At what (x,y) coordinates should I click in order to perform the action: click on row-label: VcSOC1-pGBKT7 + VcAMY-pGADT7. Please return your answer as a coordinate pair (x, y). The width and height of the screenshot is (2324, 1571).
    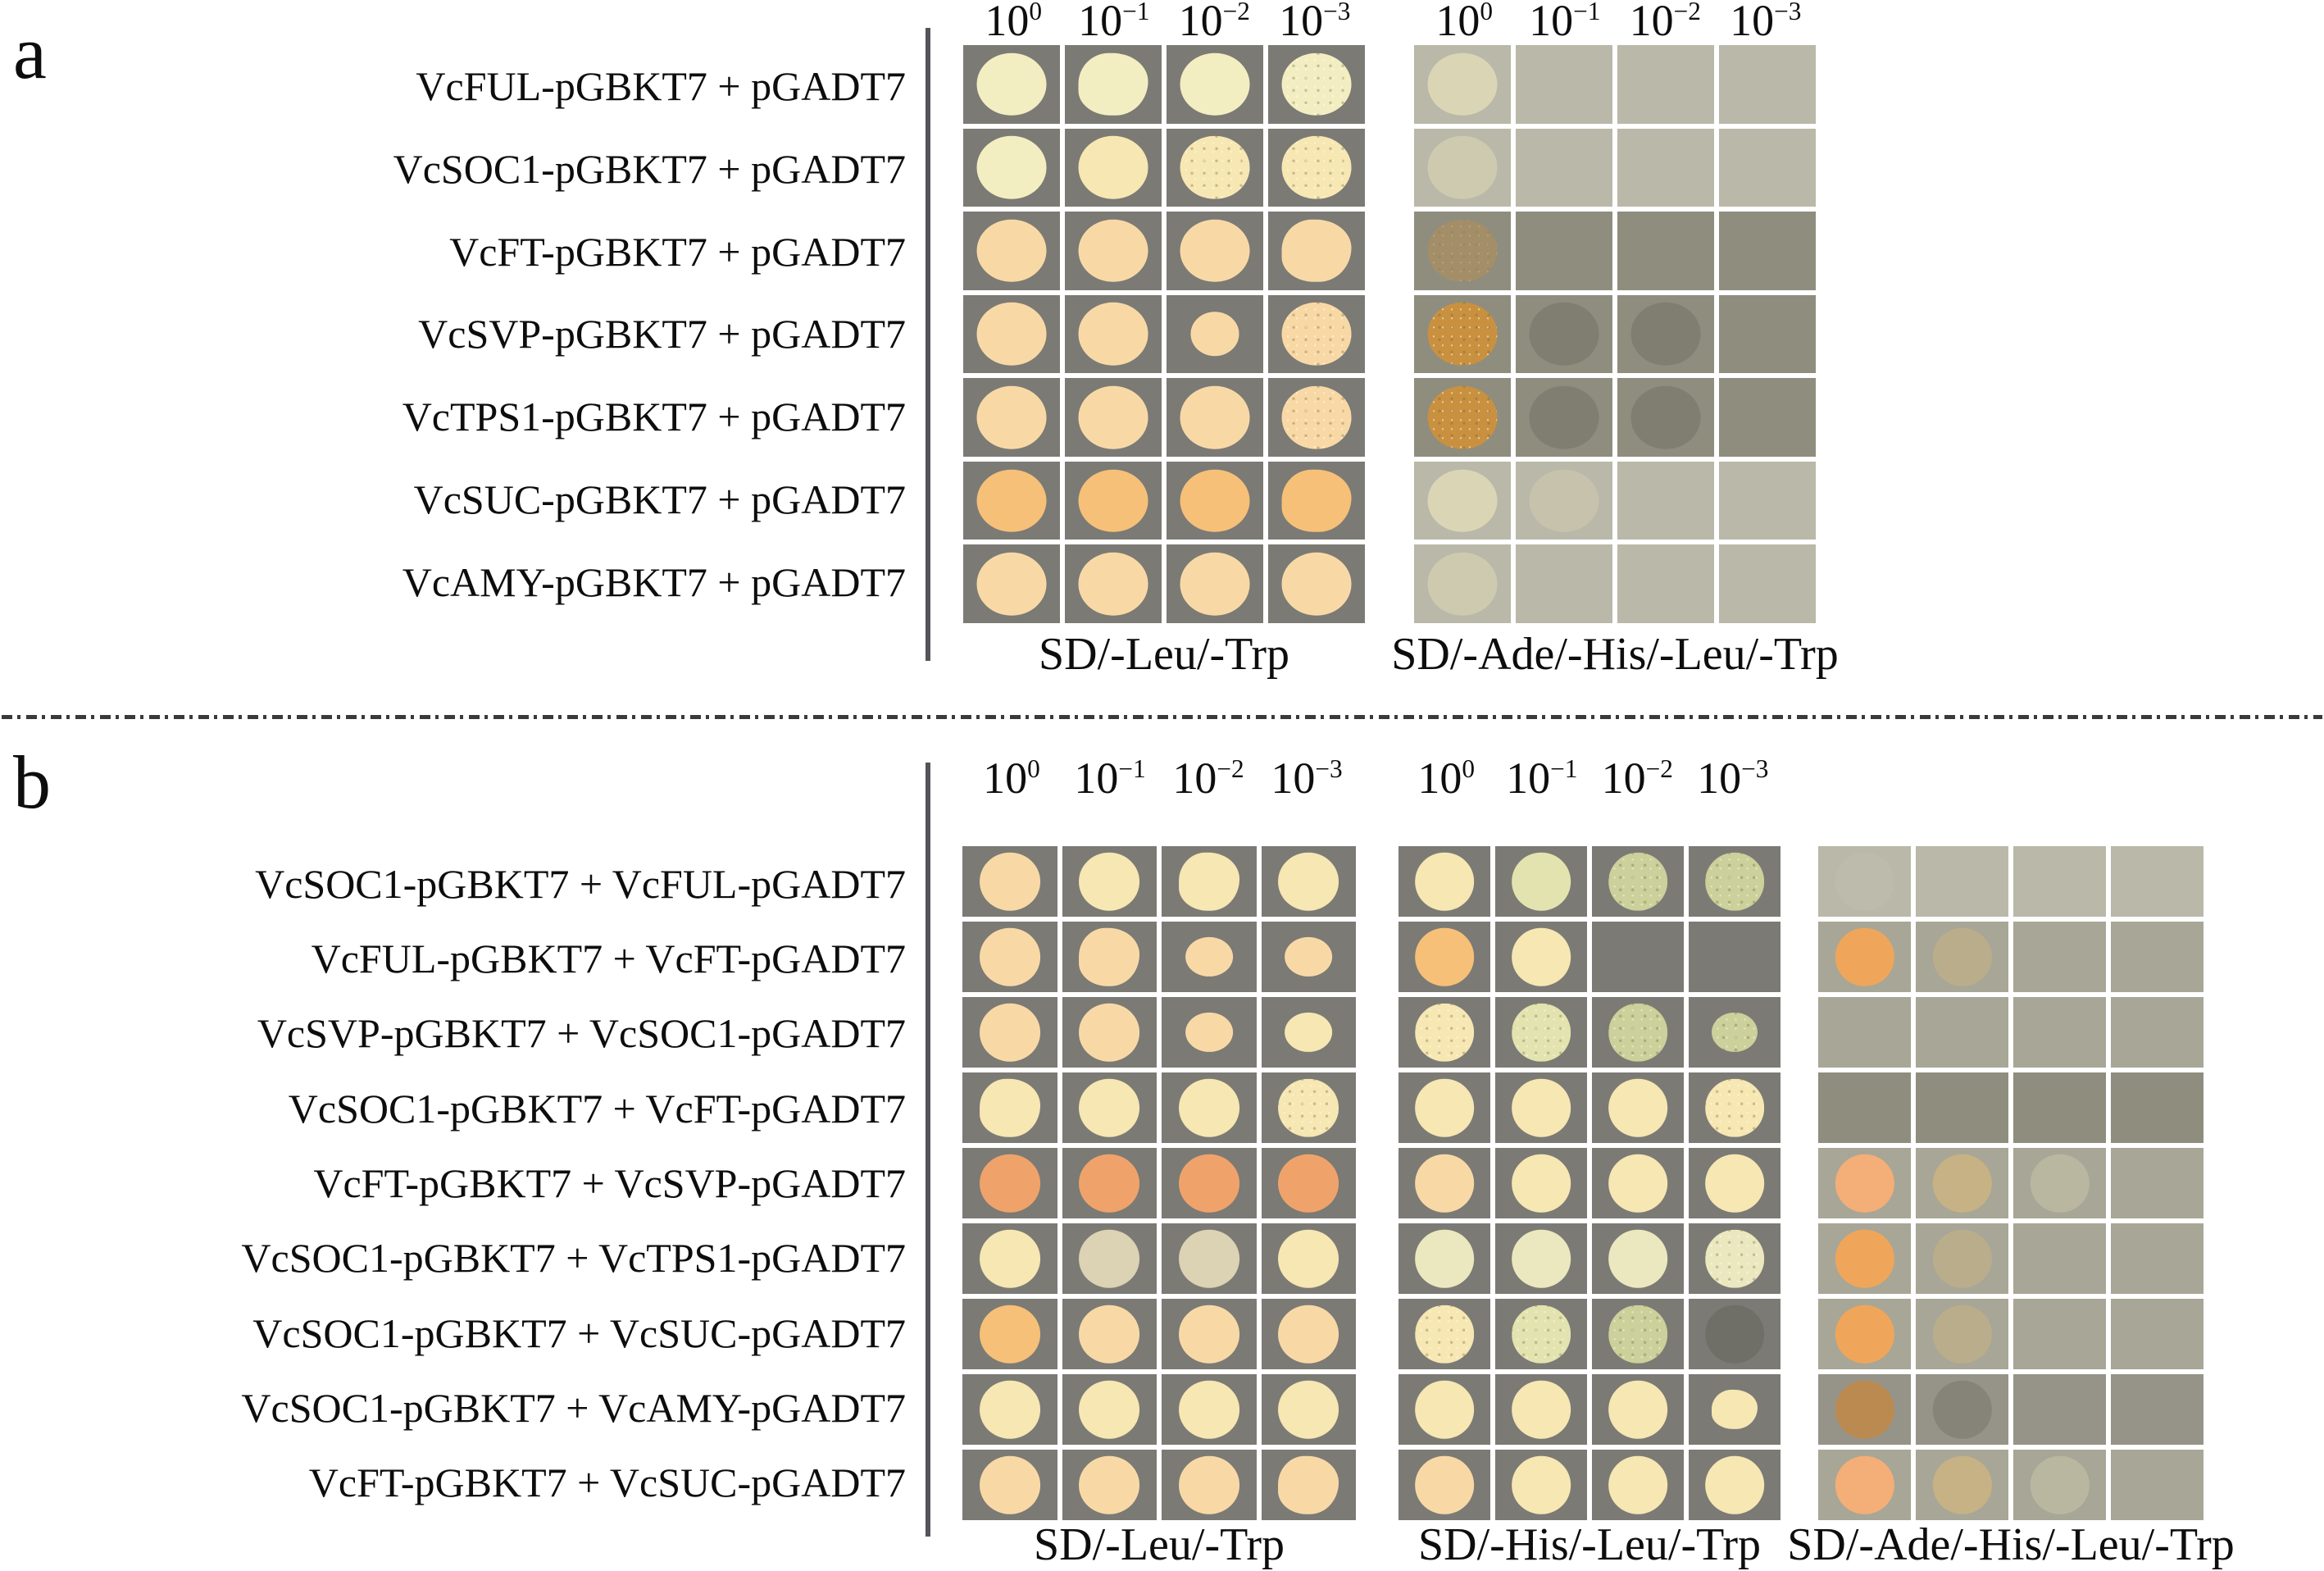
    Looking at the image, I should click on (573, 1407).